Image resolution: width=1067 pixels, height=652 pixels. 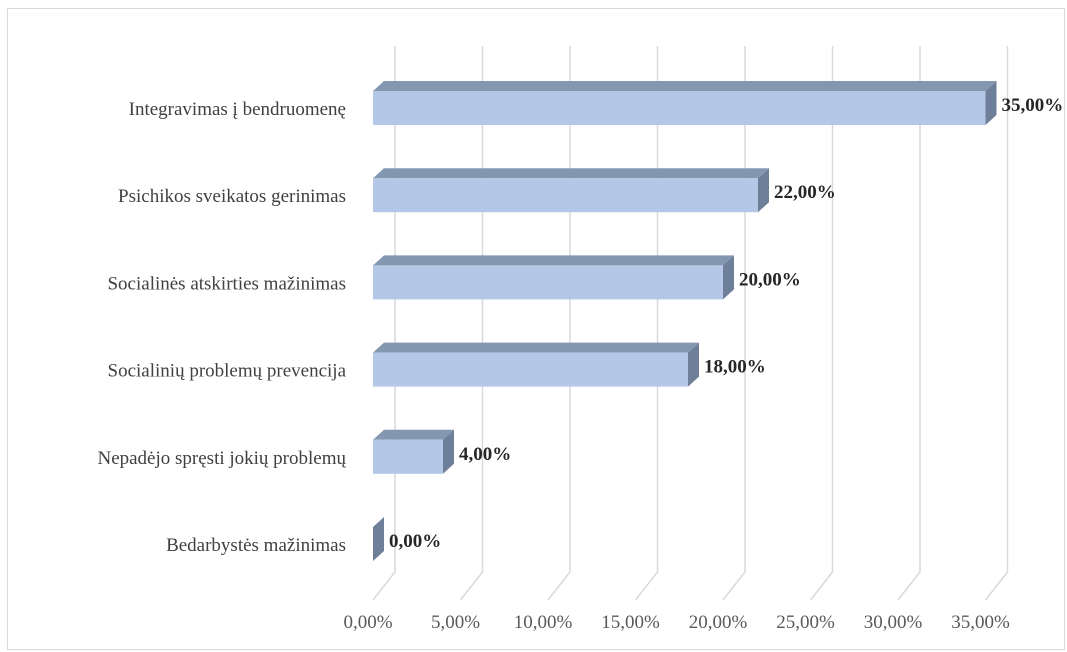 What do you see at coordinates (237, 109) in the screenshot?
I see `category-label: Integravimas į bendruomenę` at bounding box center [237, 109].